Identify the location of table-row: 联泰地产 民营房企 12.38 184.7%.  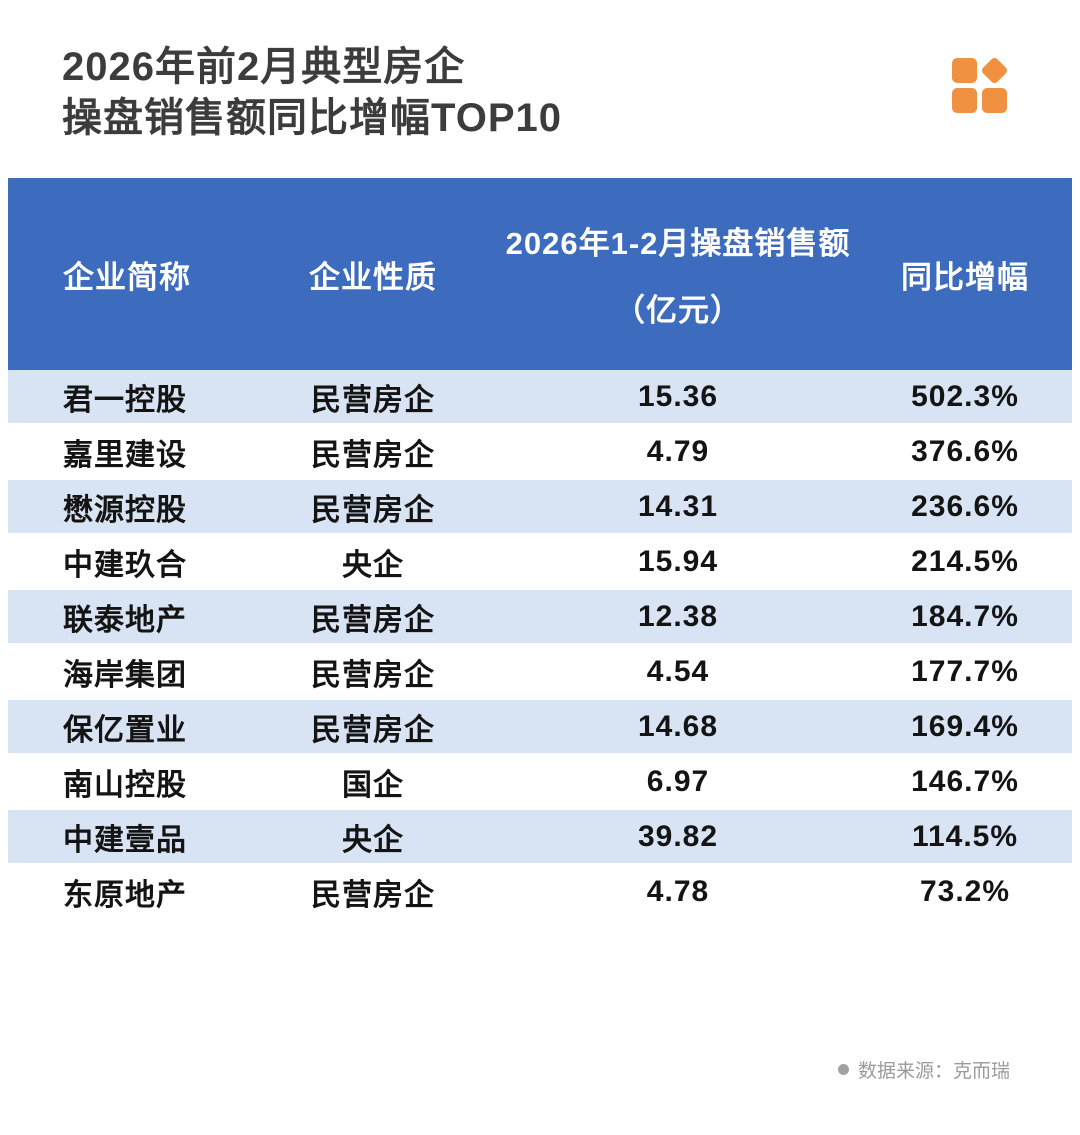
(540, 617).